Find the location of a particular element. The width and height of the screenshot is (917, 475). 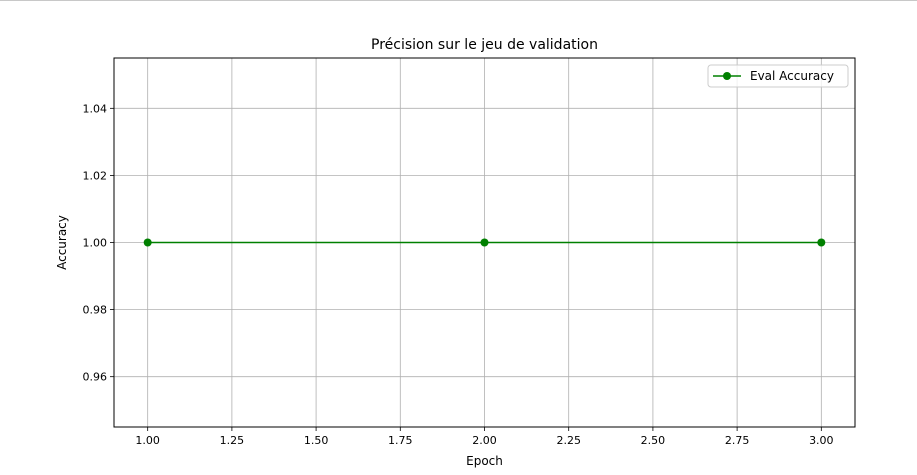

y-axis-ticks: 0.96 0.98 1.00 1.02 1.04 is located at coordinates (98, 243).